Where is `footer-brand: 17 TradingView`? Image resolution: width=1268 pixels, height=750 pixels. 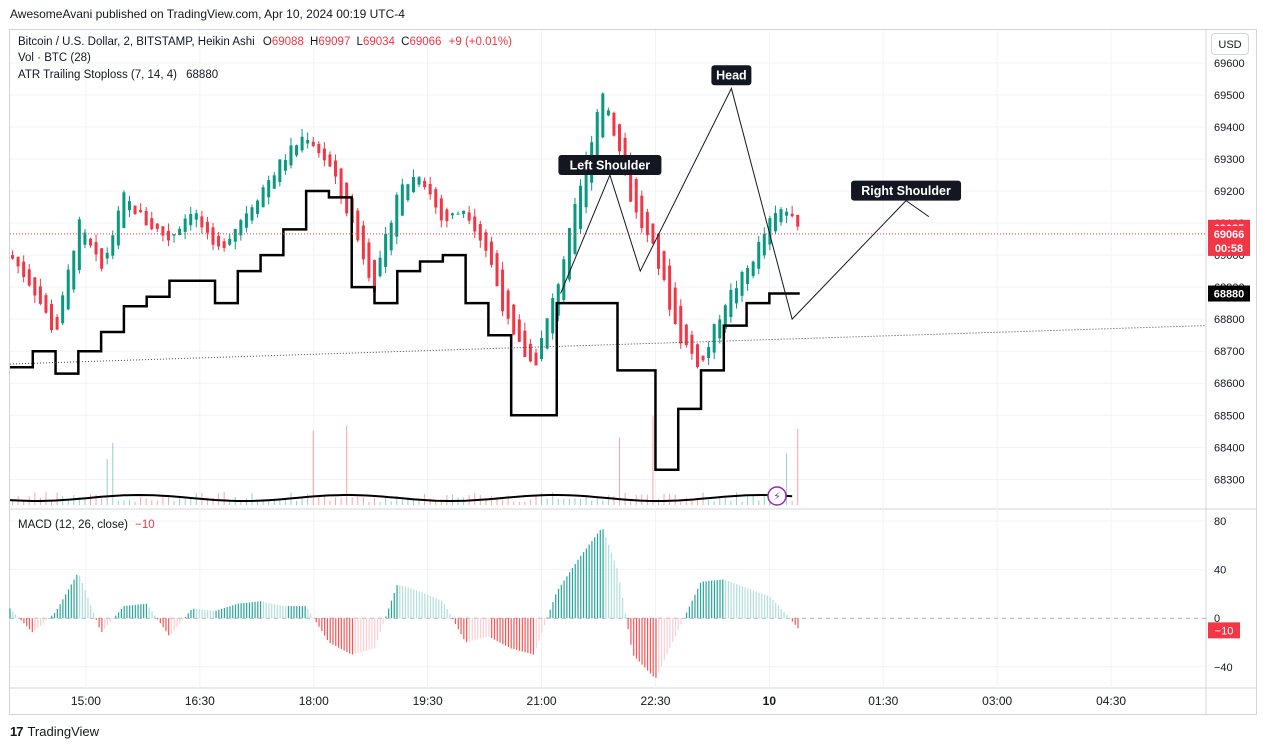
footer-brand: 17 TradingView is located at coordinates (54, 731).